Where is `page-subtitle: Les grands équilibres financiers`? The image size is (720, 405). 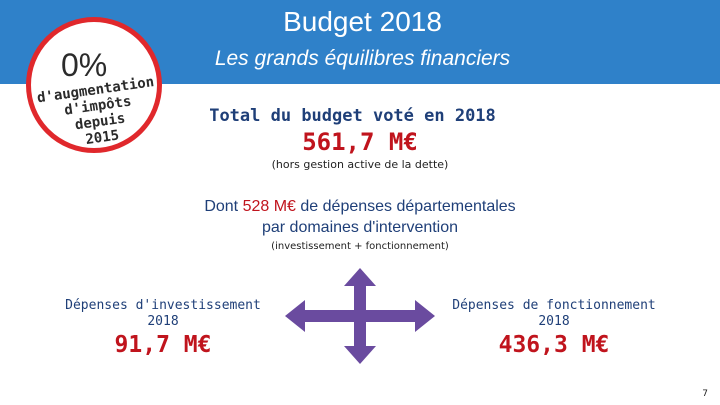
page-subtitle: Les grands équilibres financiers is located at coordinates (362, 58).